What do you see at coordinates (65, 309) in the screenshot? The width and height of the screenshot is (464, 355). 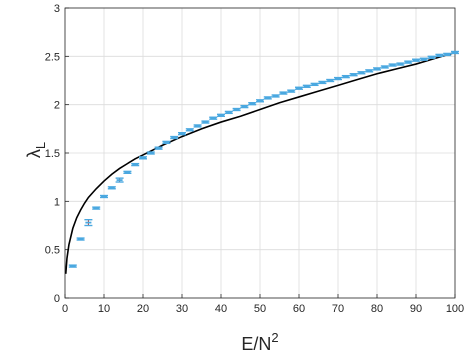 I see `x-tick-label: 0` at bounding box center [65, 309].